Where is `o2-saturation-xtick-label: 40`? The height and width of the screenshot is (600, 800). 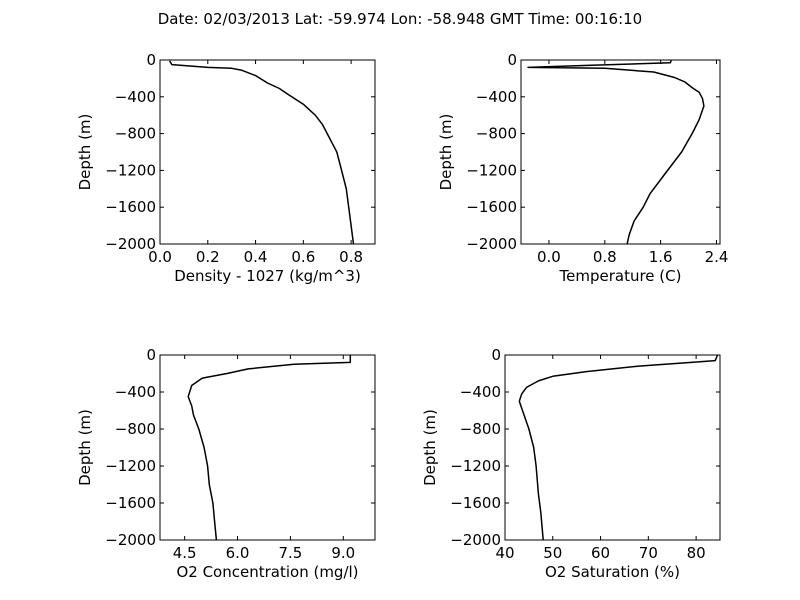
o2-saturation-xtick-label: 40 is located at coordinates (504, 553).